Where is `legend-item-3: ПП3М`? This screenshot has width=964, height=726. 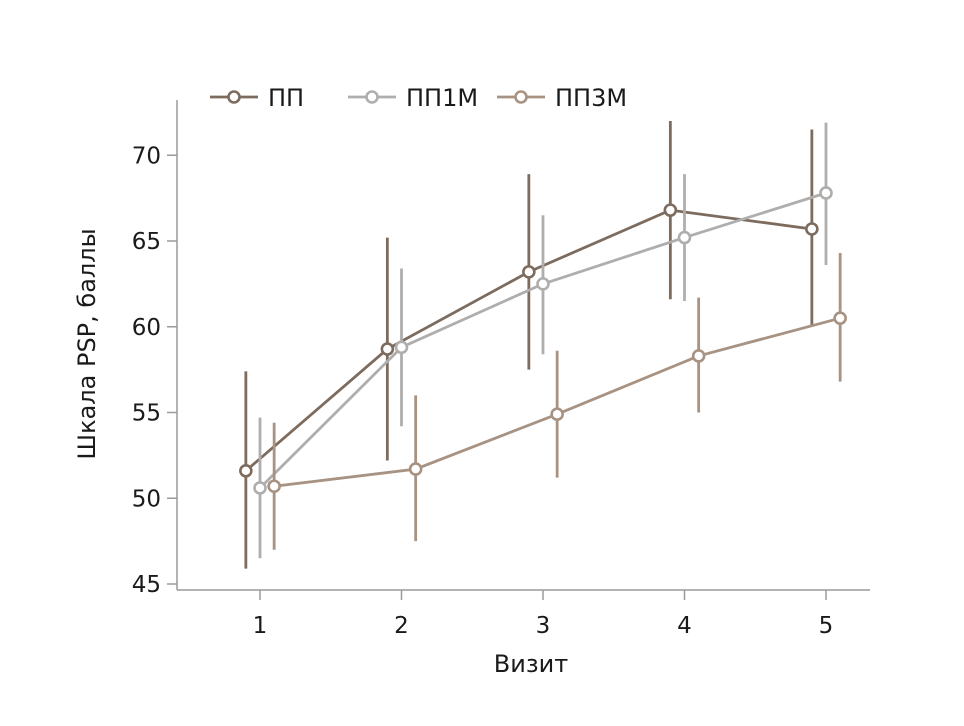
legend-item-3: ПП3М is located at coordinates (562, 98).